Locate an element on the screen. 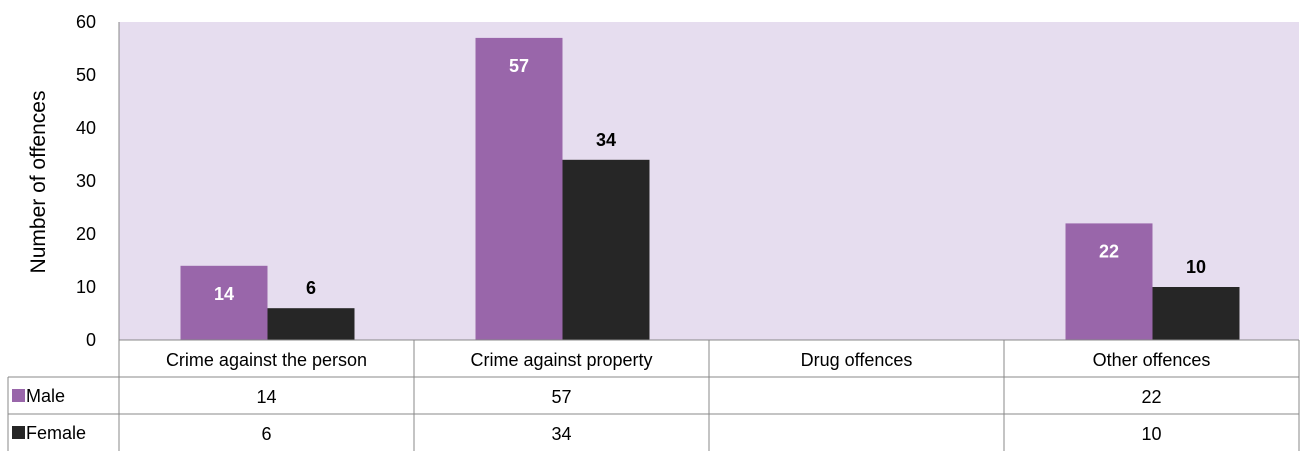 The width and height of the screenshot is (1309, 452). table-cell: 6 is located at coordinates (266, 434).